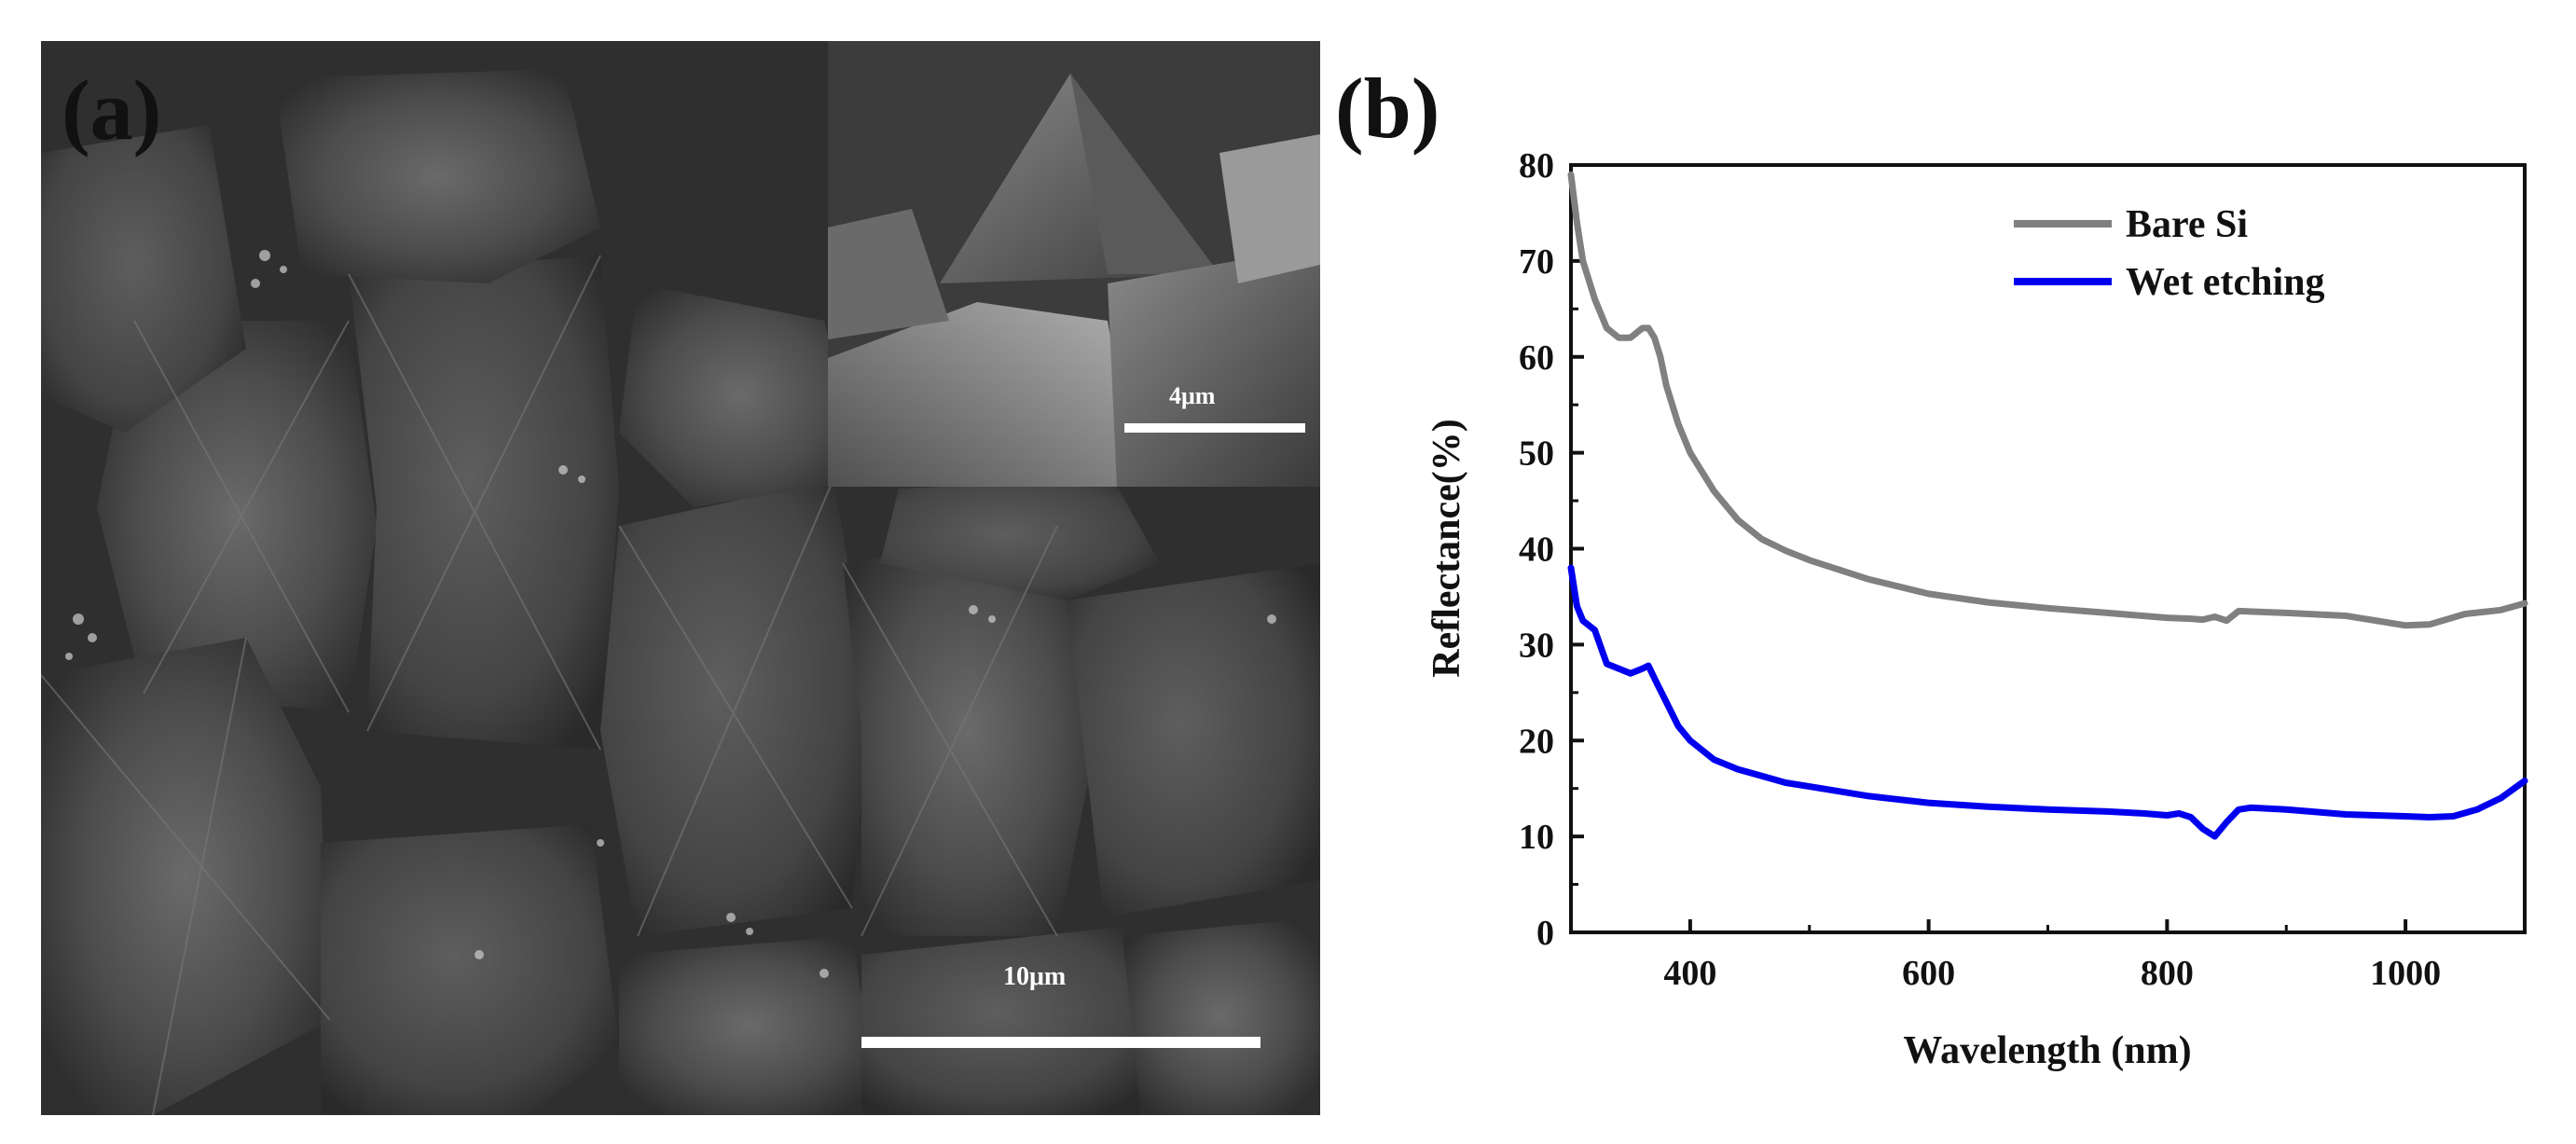 This screenshot has width=2576, height=1144. I want to click on legend-label-wet-etching: Wet etching, so click(2225, 282).